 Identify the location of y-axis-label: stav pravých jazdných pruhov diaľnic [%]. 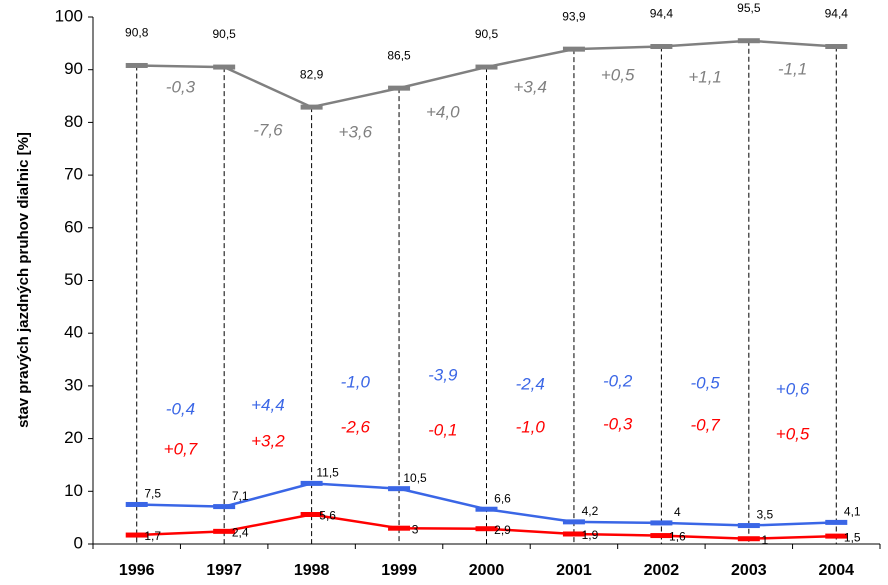
(23, 280).